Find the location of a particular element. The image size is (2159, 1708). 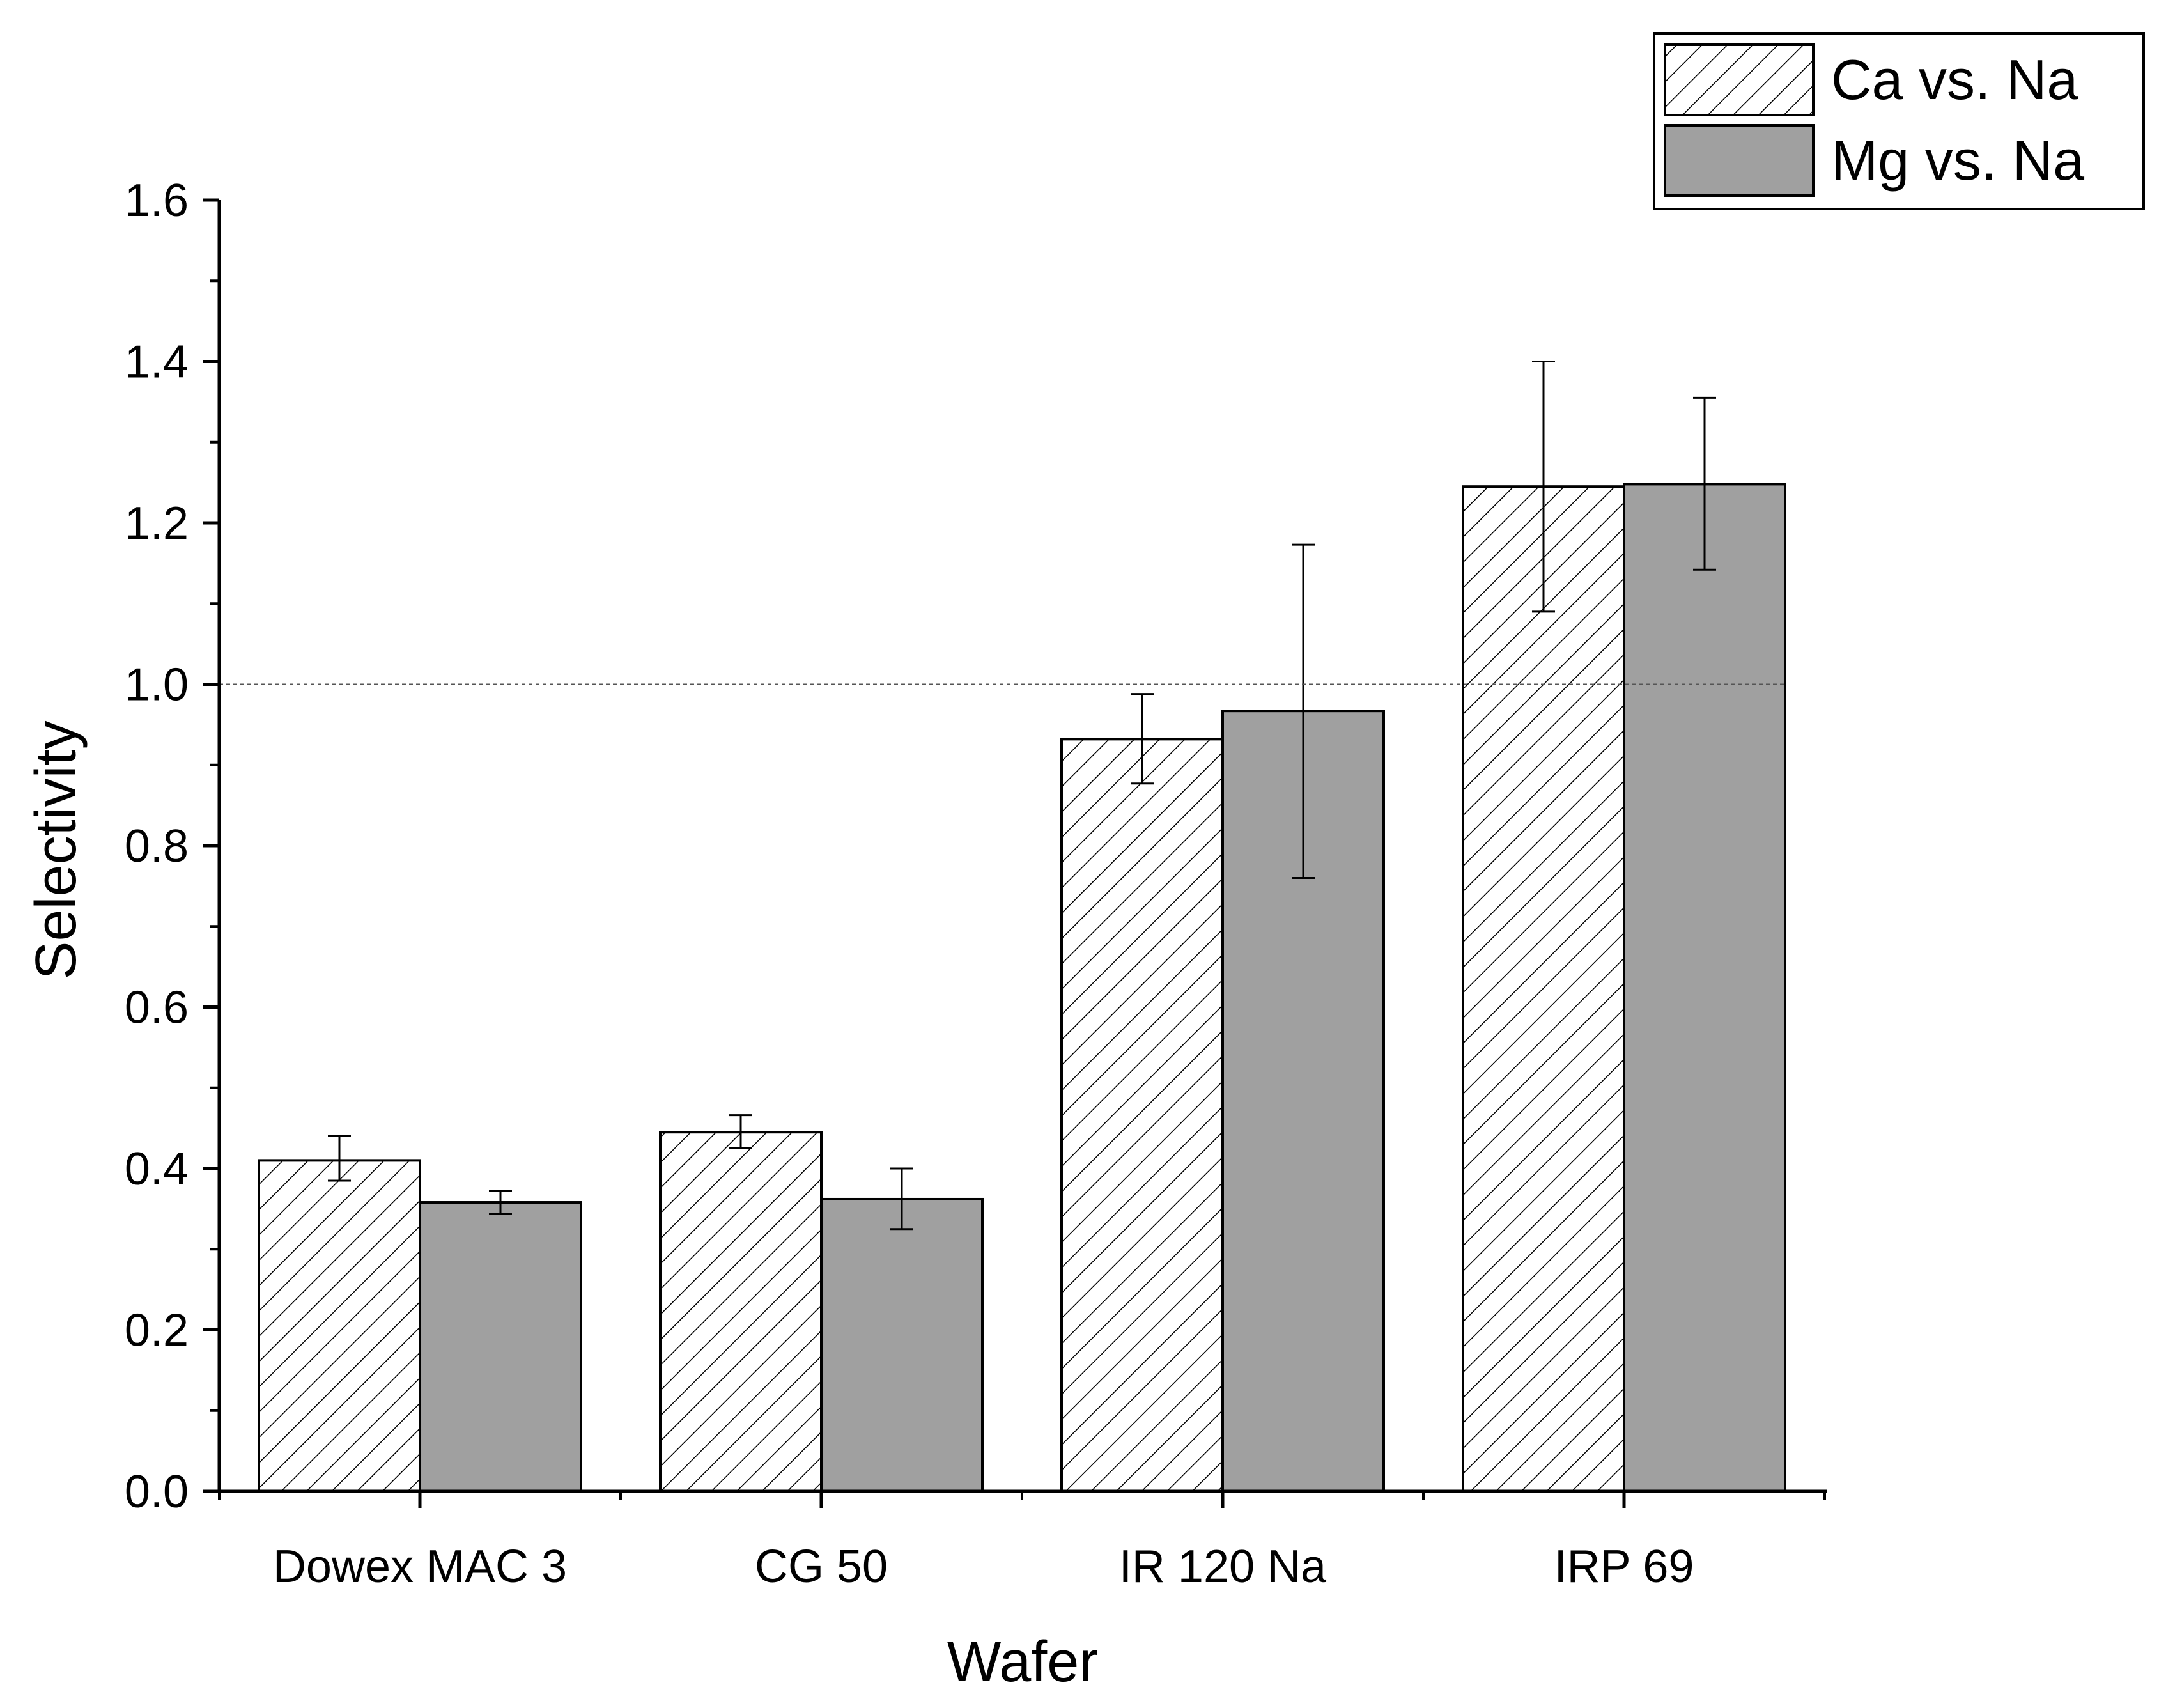

x-tick-label-1: CG 50 is located at coordinates (821, 1566).